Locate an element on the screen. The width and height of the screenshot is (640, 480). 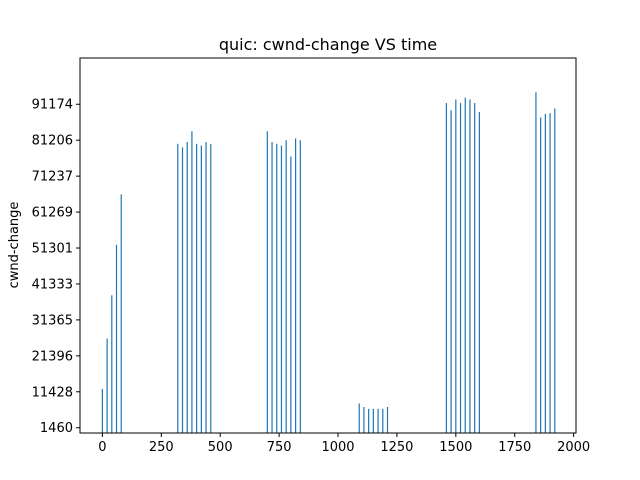
y-tick-label-4: 41333 is located at coordinates (52, 284).